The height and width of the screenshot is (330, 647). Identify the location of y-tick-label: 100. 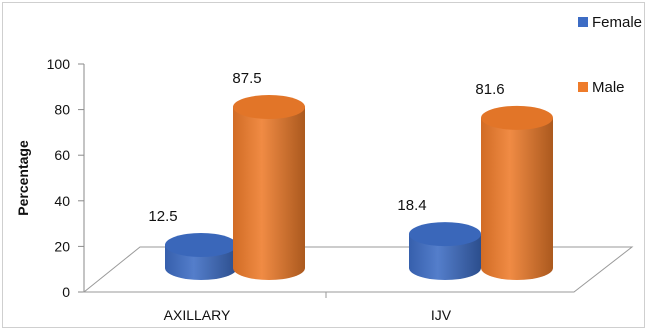
(59, 64).